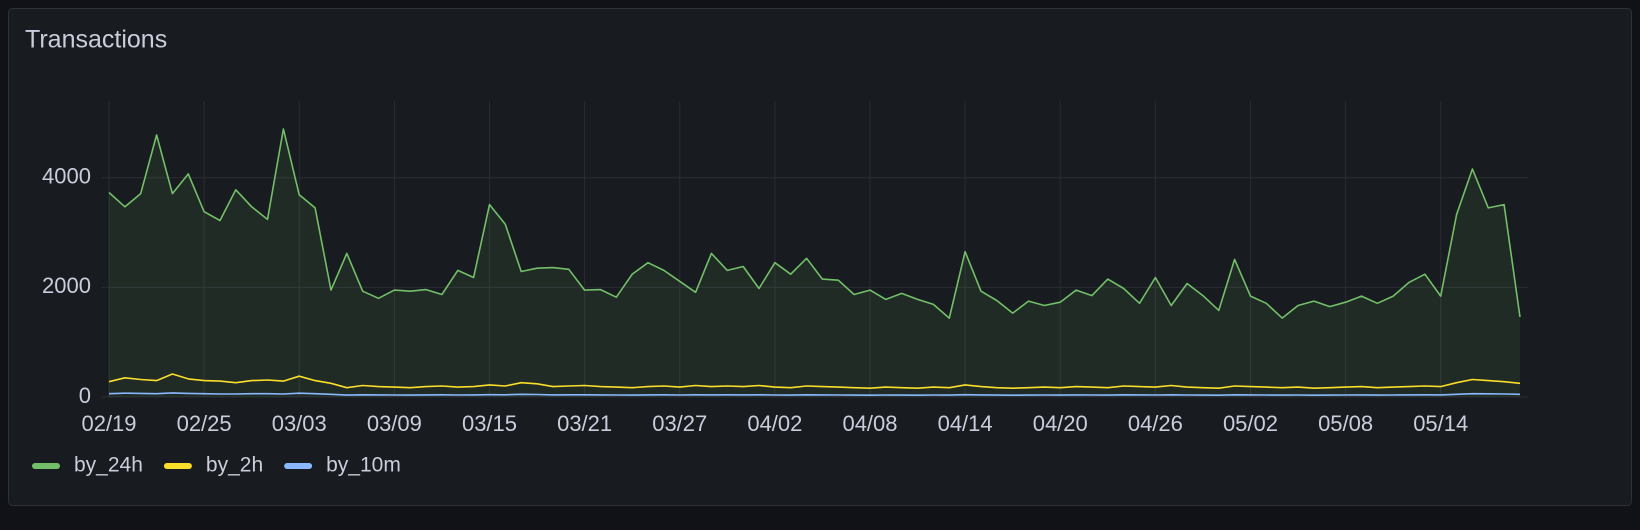 The width and height of the screenshot is (1640, 530). What do you see at coordinates (1155, 423) in the screenshot?
I see `x-tick-label: 04/26` at bounding box center [1155, 423].